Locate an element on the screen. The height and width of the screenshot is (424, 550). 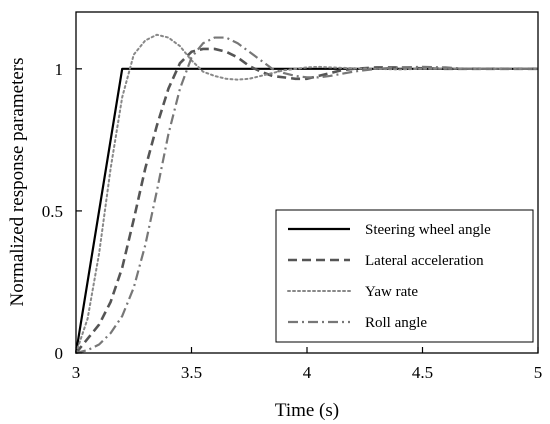
x-tick-layer: 3 3.5 4 4.5 5 is located at coordinates (307, 364).